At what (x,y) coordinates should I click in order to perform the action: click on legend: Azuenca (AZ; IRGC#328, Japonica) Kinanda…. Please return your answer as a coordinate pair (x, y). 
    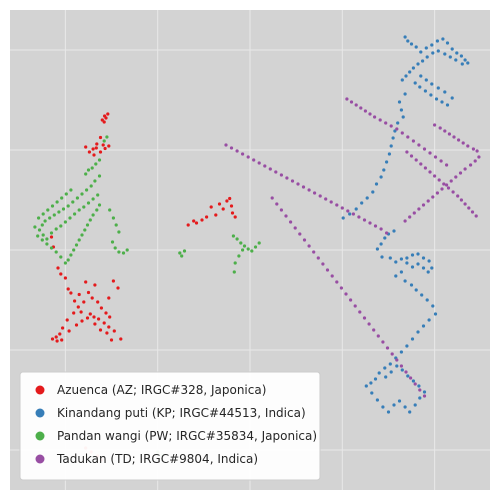
    Looking at the image, I should click on (170, 426).